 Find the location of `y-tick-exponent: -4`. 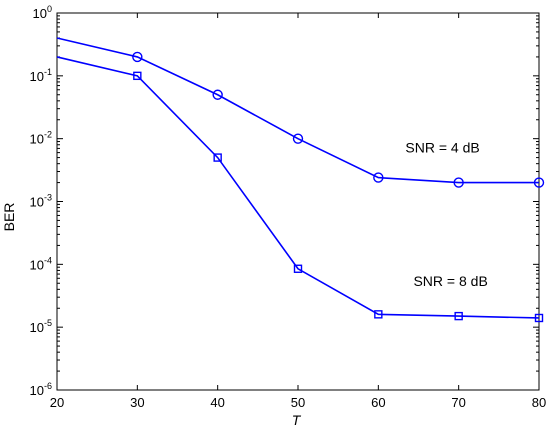

y-tick-exponent: -4 is located at coordinates (48, 260).